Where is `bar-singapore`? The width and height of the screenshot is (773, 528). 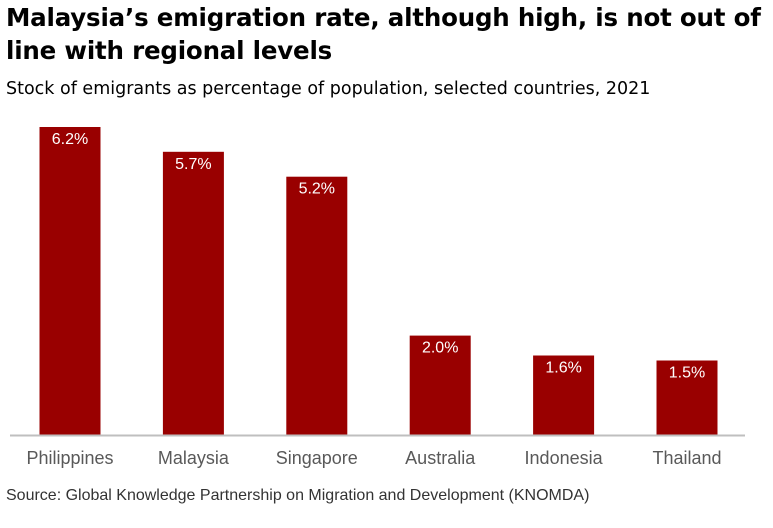 bar-singapore is located at coordinates (317, 305).